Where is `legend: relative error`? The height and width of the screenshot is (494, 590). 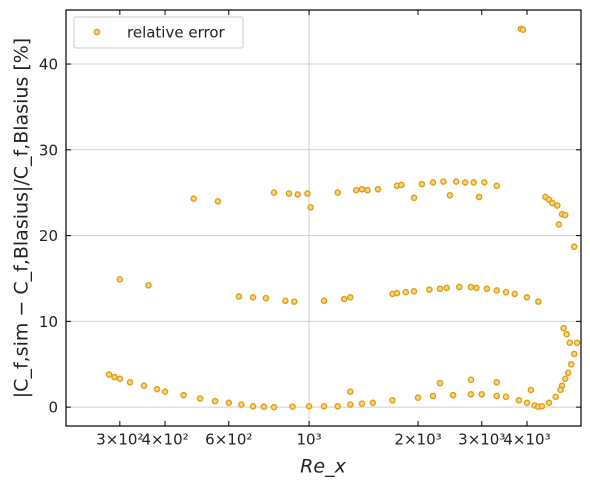 legend: relative error is located at coordinates (158, 32).